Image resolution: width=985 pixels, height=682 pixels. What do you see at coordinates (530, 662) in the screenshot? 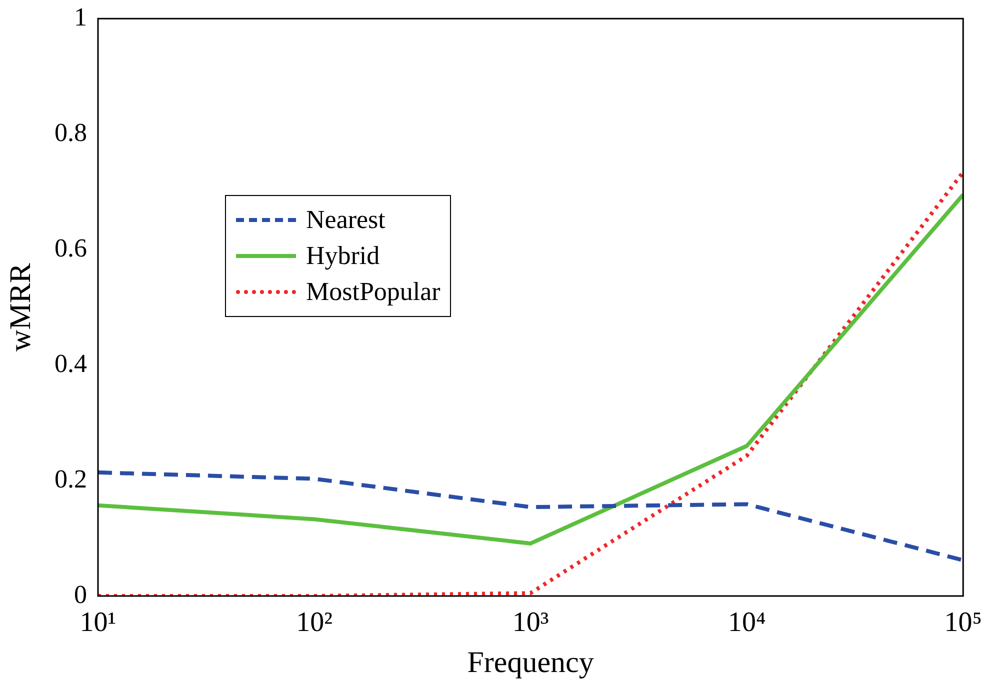
I see `x-axis-title: Frequency` at bounding box center [530, 662].